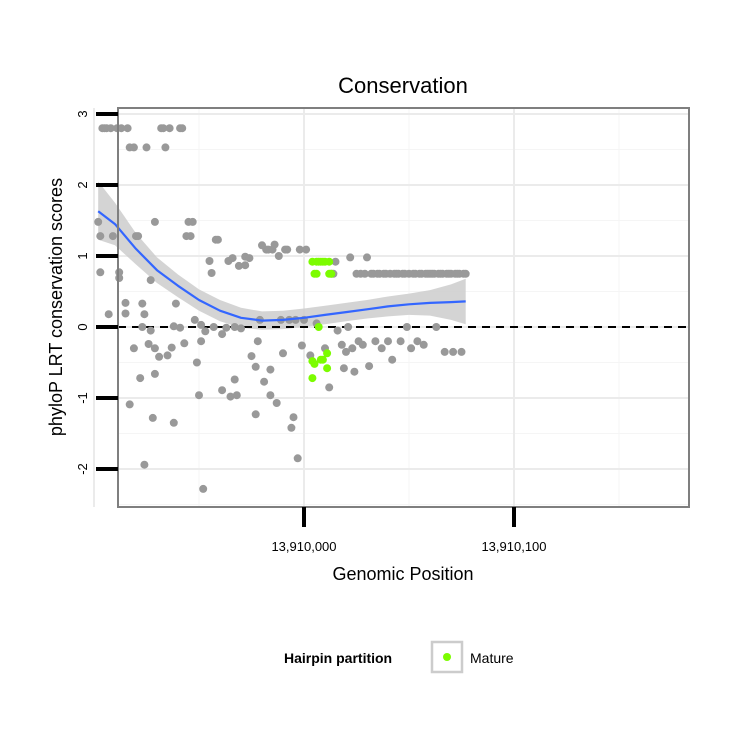  Describe the element at coordinates (399, 657) in the screenshot. I see `legend: Hairpin partition Mature` at that location.